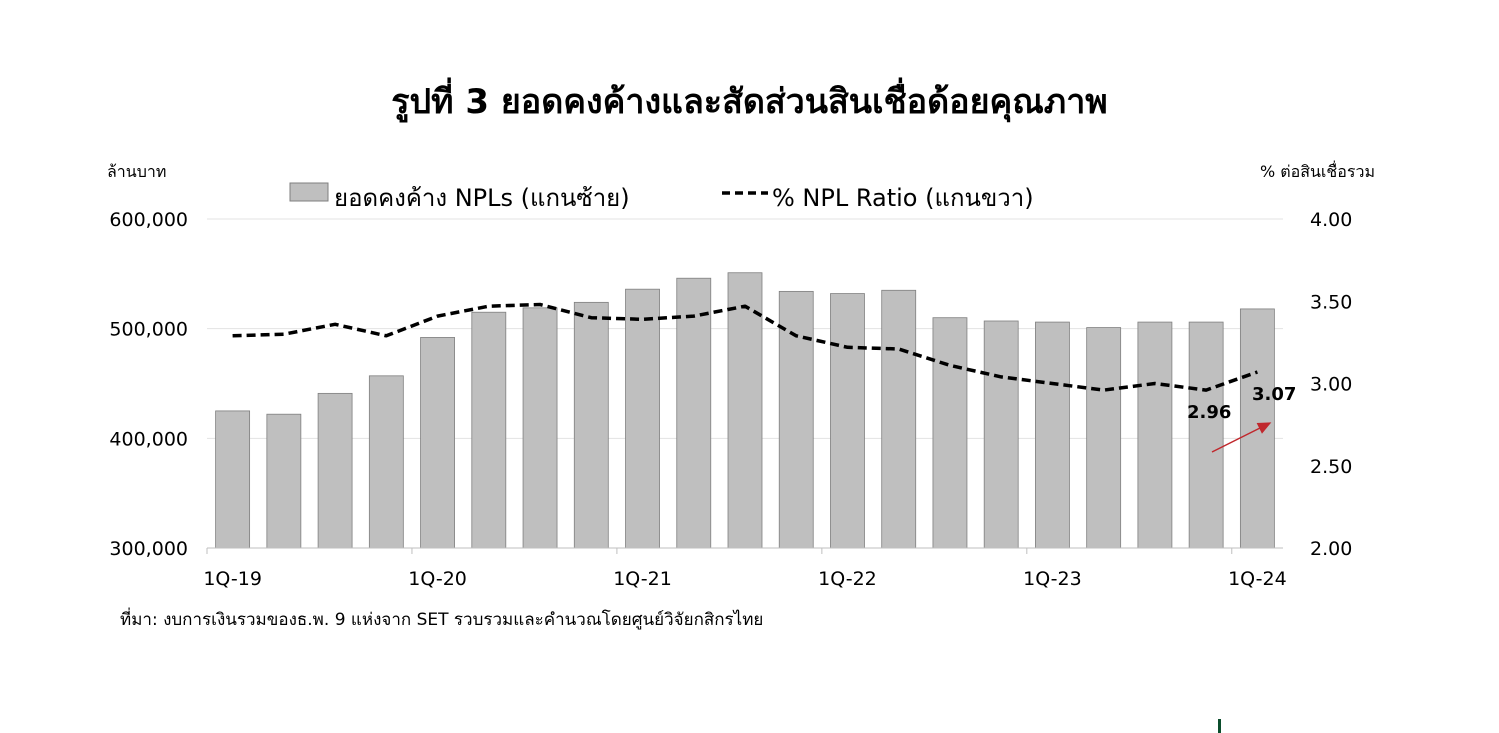  What do you see at coordinates (1331, 302) in the screenshot?
I see `y-right-tick-label: 3.50` at bounding box center [1331, 302].